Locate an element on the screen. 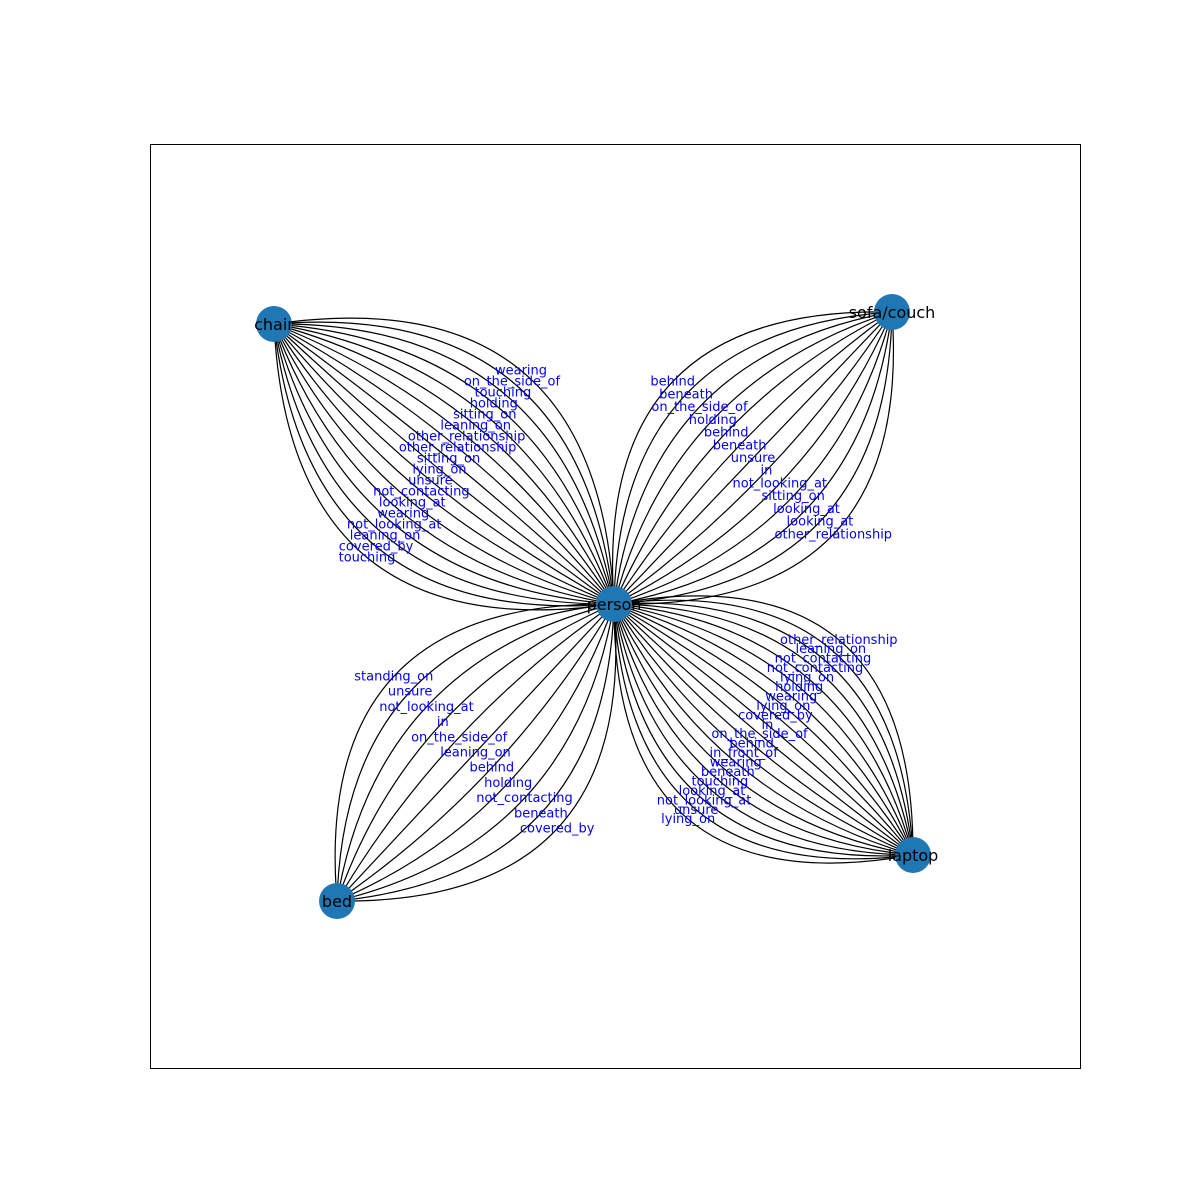 Image resolution: width=1200 pixels, height=1200 pixels. node-person: person is located at coordinates (614, 604).